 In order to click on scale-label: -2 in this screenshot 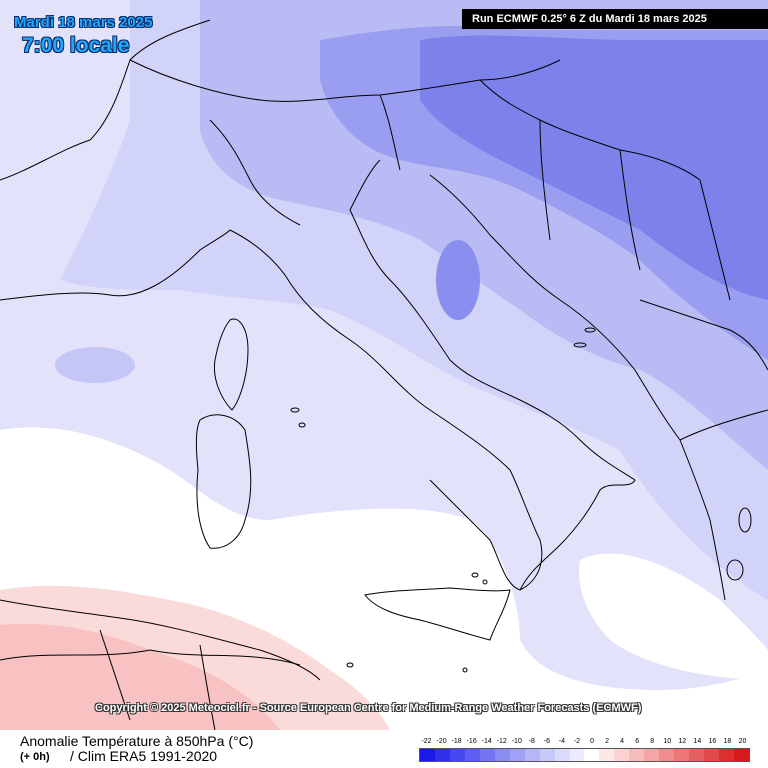, I will do `click(577, 741)`.